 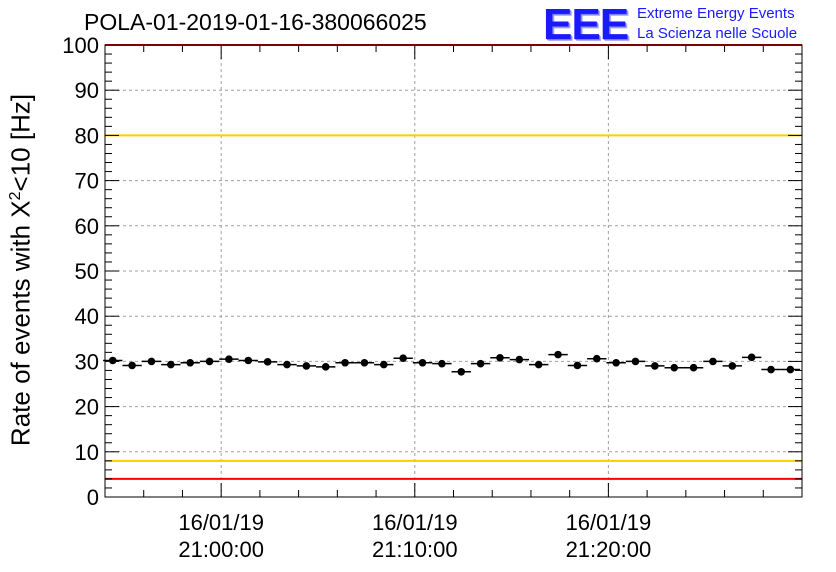 I want to click on y-tick-label: 90, so click(x=87, y=90).